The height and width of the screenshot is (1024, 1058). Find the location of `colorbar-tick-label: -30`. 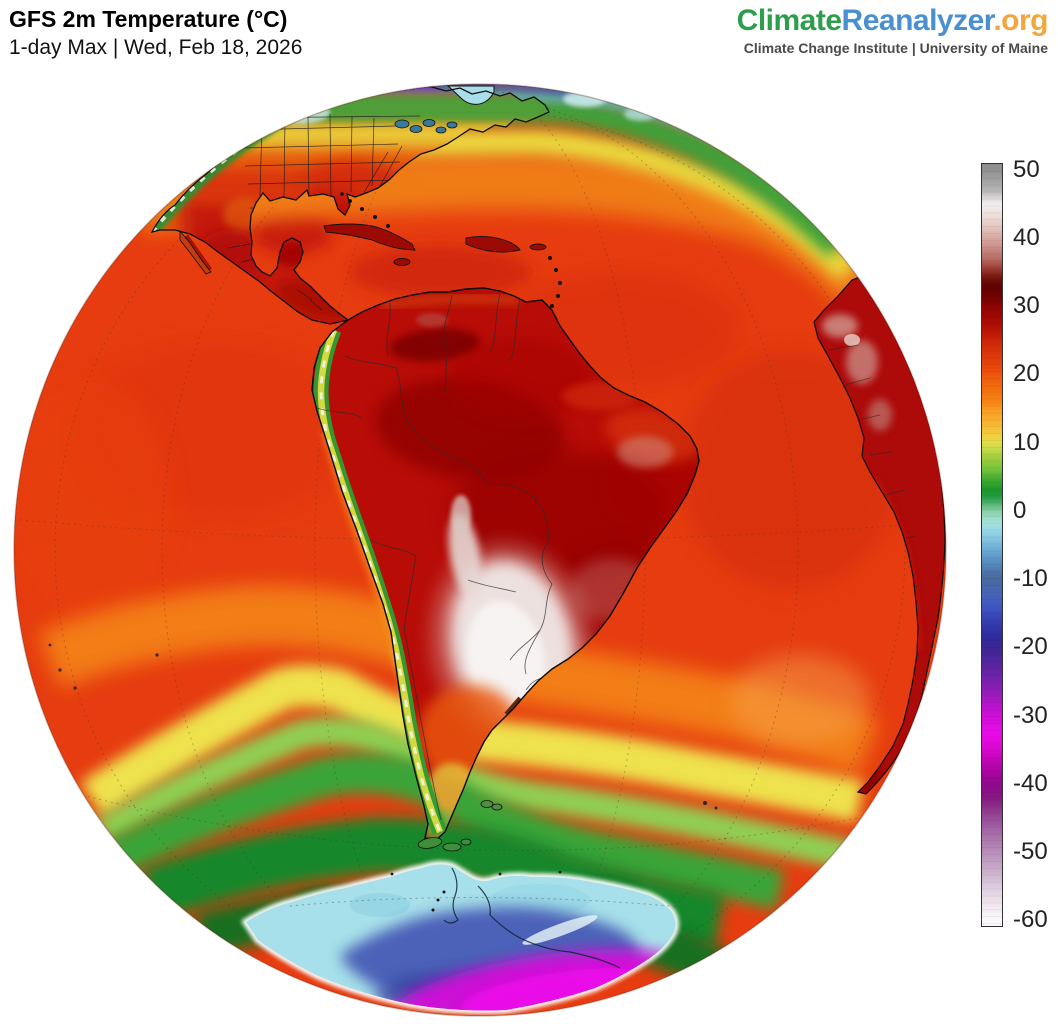

colorbar-tick-label: -30 is located at coordinates (1030, 715).